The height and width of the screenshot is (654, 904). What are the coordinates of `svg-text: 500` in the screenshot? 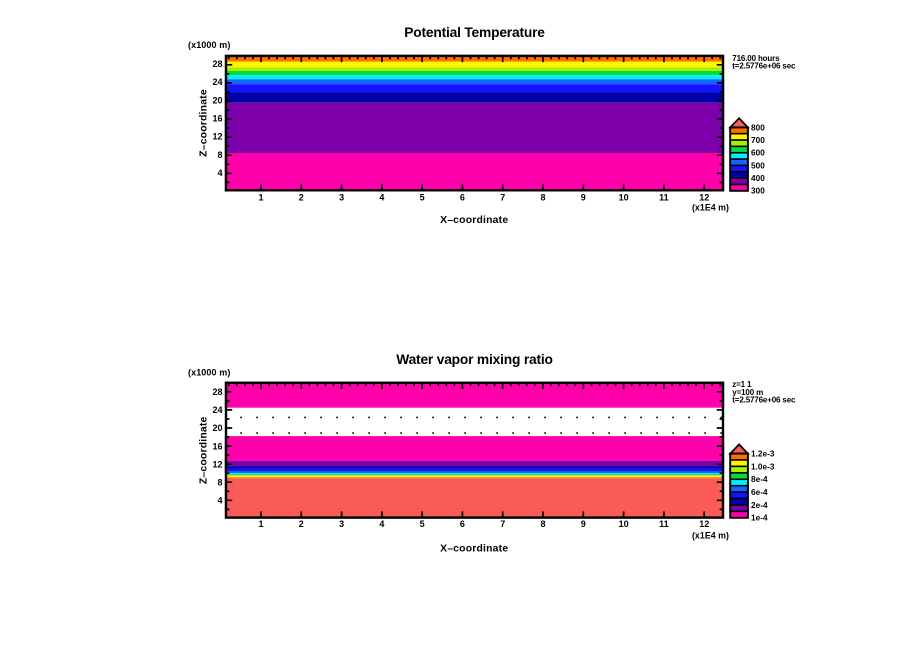 It's located at (758, 165).